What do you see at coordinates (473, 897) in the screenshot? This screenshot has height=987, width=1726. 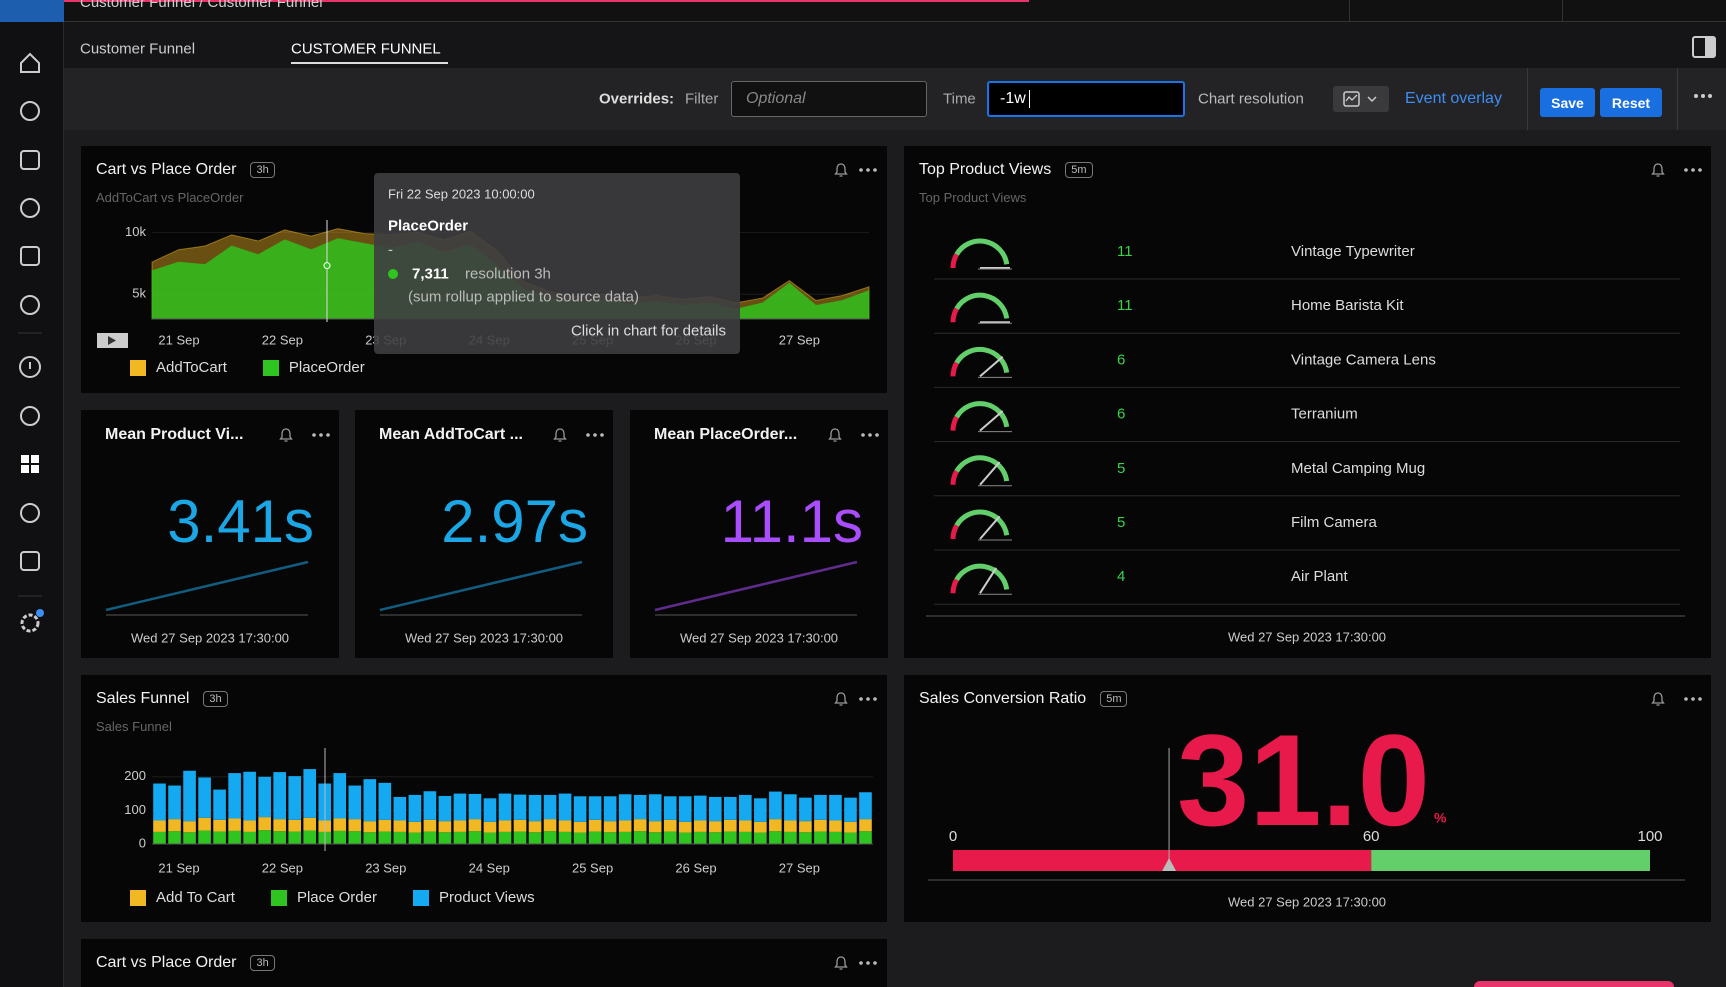 I see `legend-item: Product Views` at bounding box center [473, 897].